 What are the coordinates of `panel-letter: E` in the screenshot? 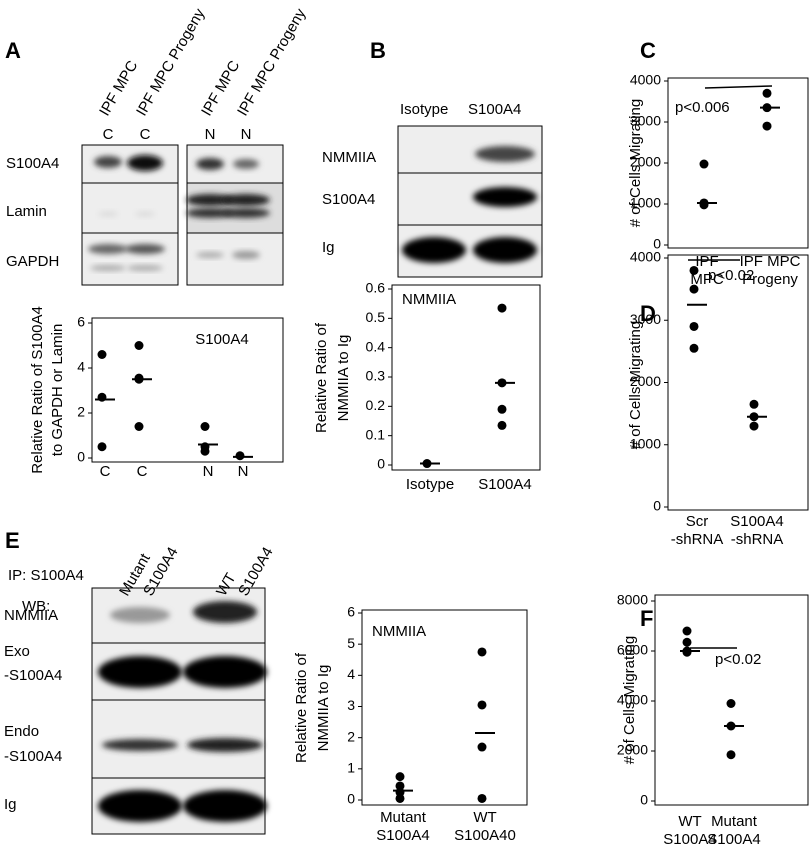 It's located at (12, 540).